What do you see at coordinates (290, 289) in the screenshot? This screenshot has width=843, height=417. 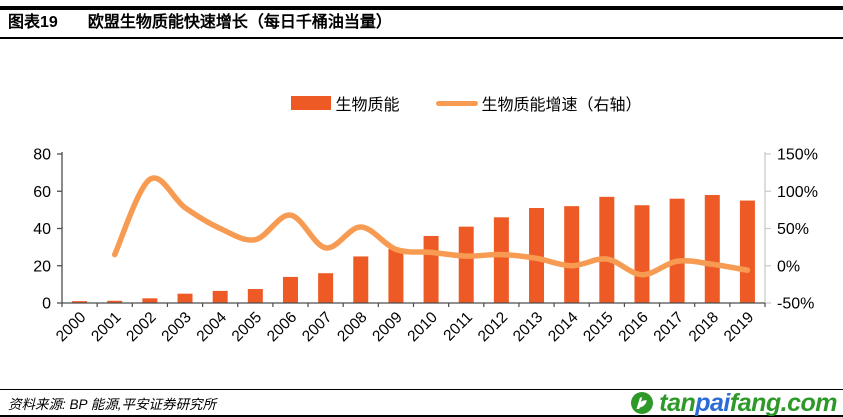 I see `bar-2006` at bounding box center [290, 289].